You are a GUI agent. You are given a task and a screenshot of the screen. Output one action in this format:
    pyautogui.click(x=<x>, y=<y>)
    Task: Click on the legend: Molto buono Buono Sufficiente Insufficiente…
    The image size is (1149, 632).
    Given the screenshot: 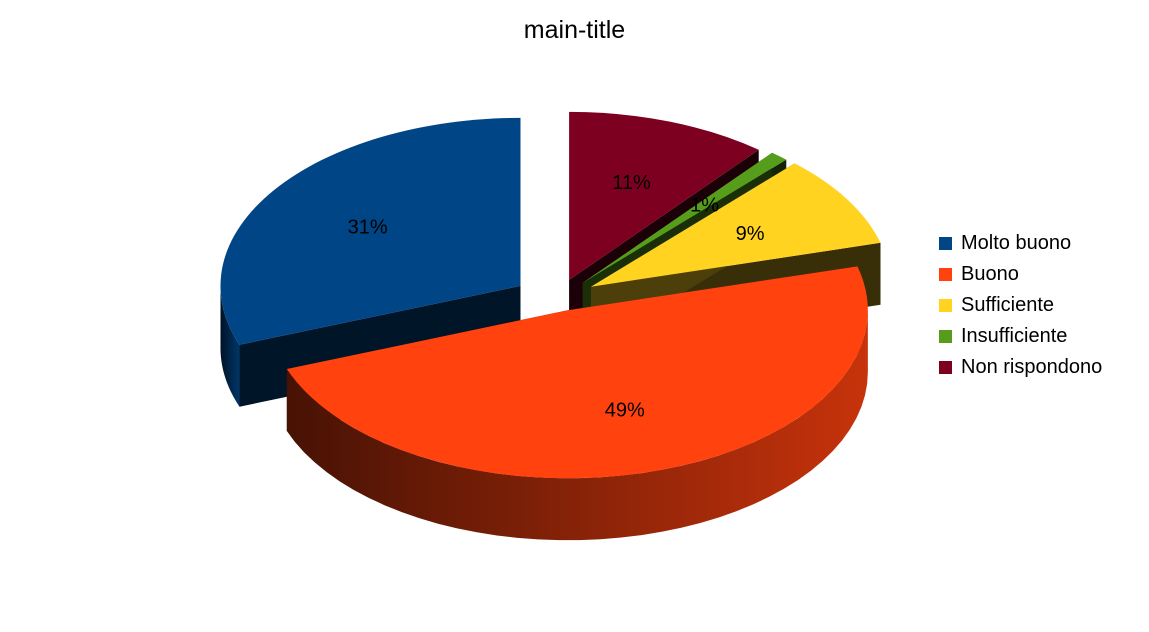 What is the action you would take?
    pyautogui.click(x=1020, y=305)
    